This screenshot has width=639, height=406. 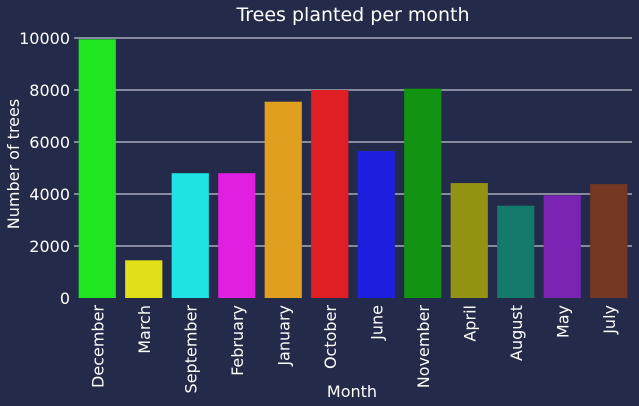 I want to click on bar-april, so click(x=469, y=240).